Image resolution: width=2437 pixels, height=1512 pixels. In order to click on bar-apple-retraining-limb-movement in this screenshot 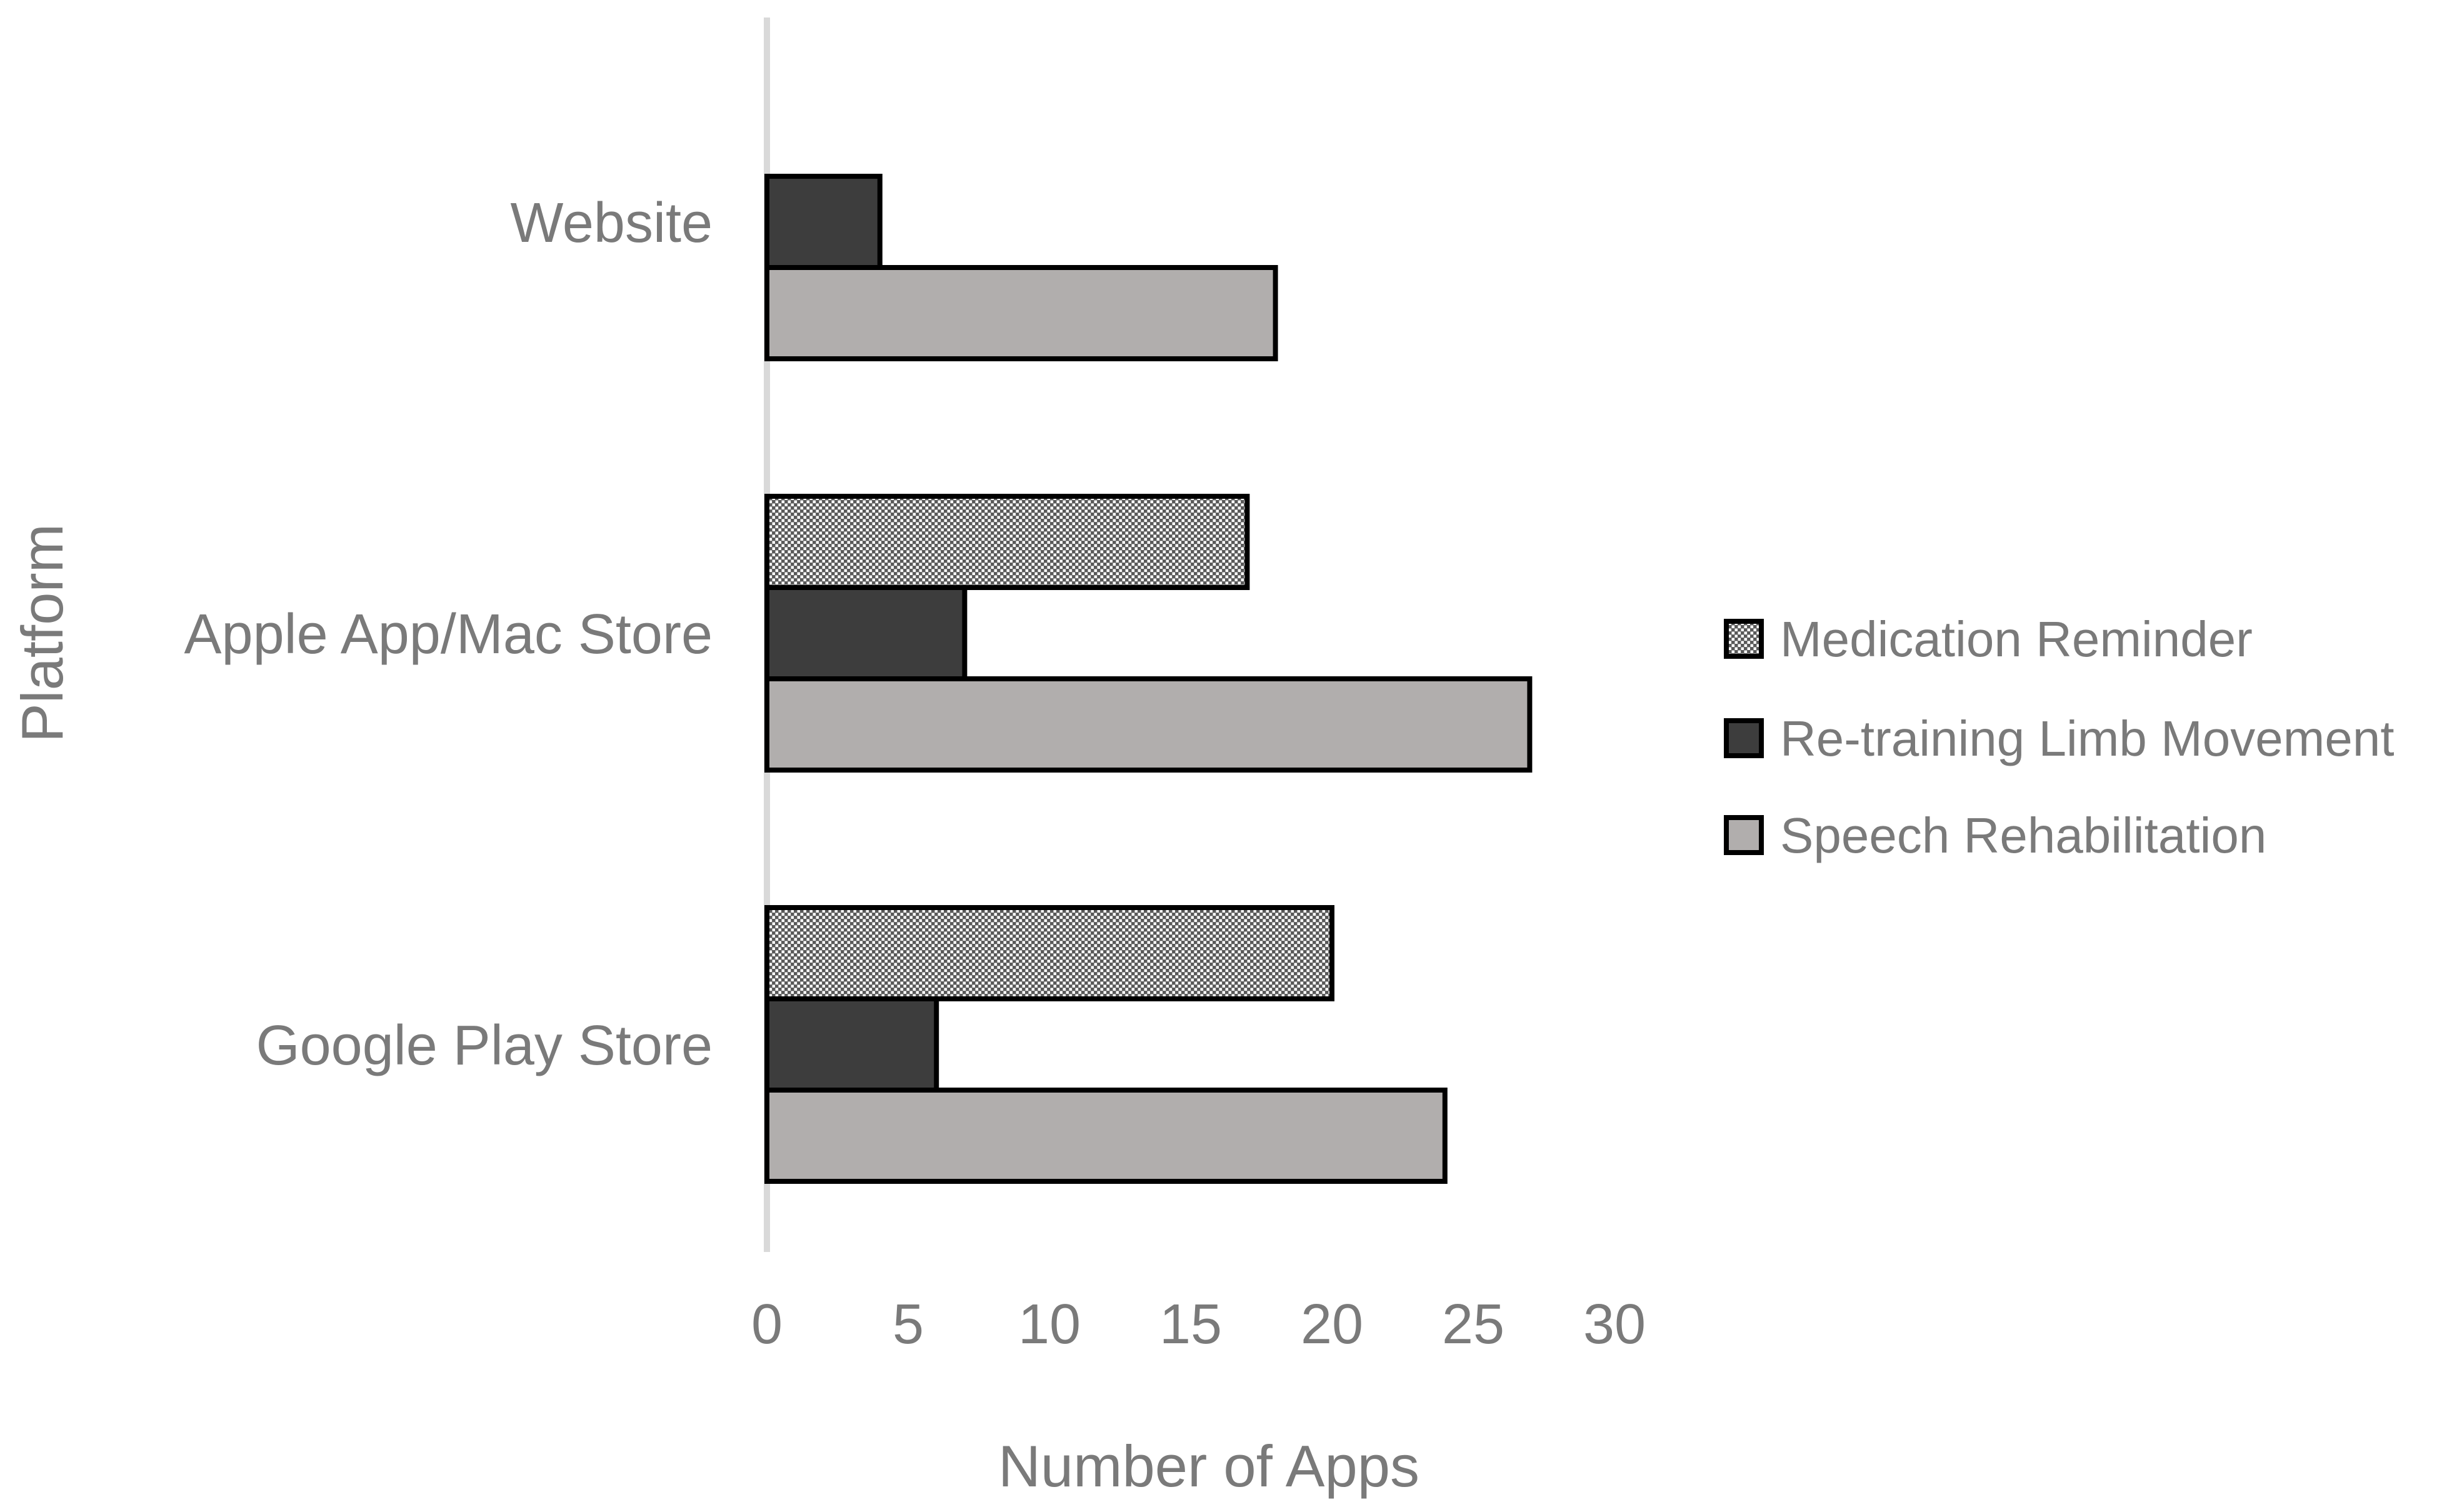, I will do `click(866, 633)`.